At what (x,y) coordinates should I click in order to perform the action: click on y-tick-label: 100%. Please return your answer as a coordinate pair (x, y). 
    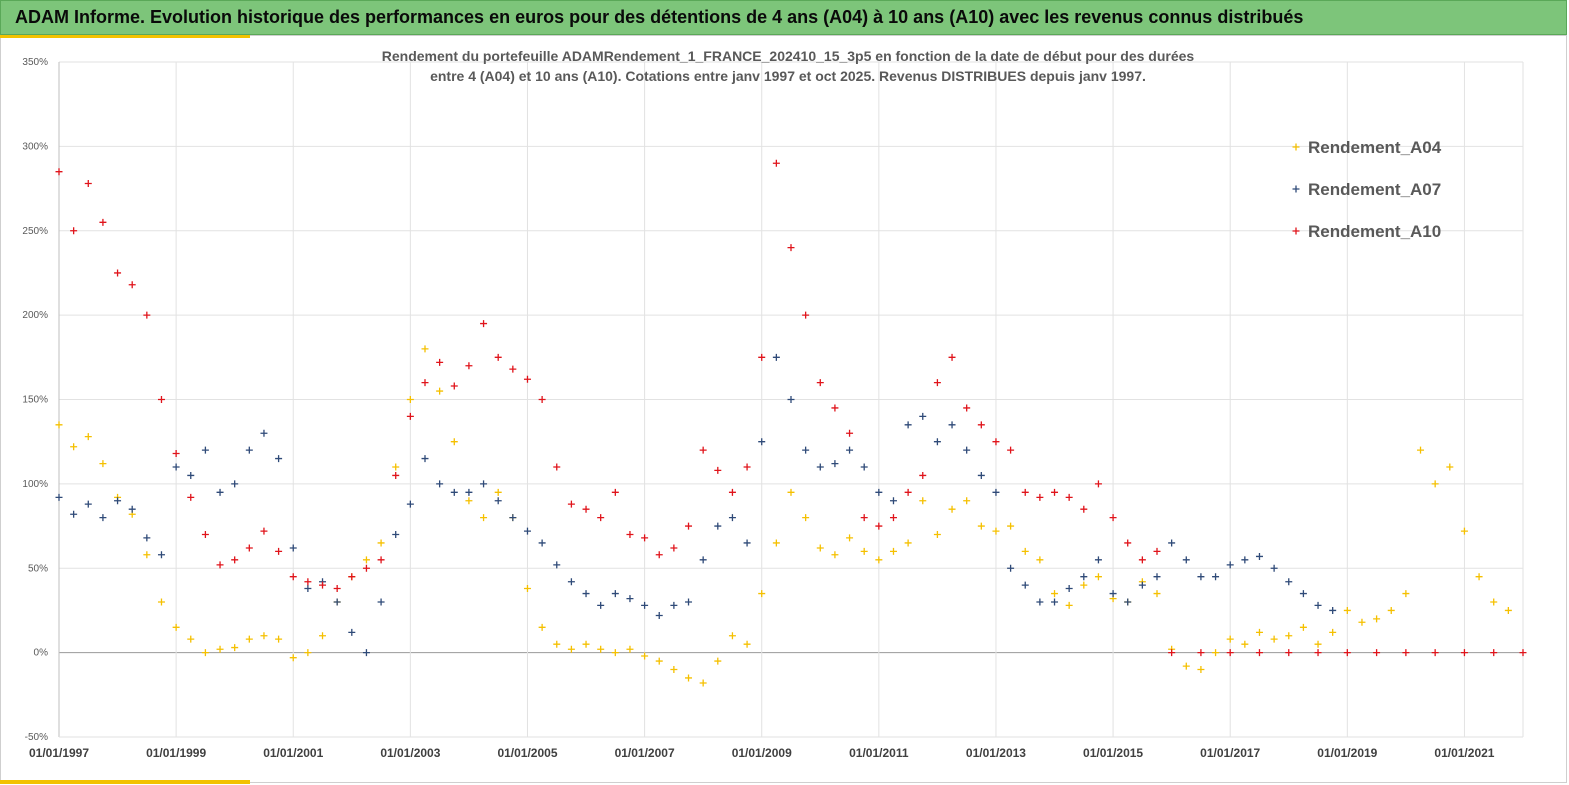
    Looking at the image, I should click on (35, 484).